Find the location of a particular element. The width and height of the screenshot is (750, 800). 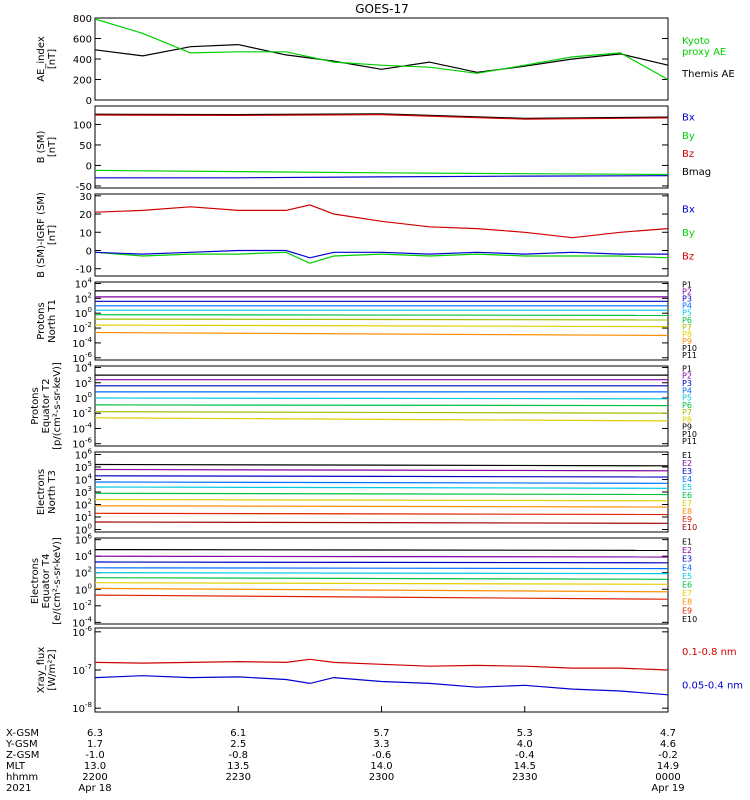

legend-bx: Bx is located at coordinates (688, 210).